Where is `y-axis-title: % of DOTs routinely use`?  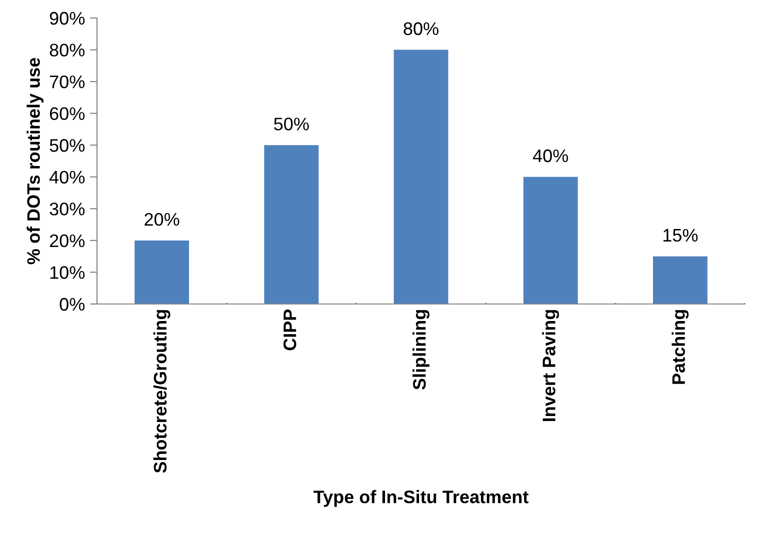 y-axis-title: % of DOTs routinely use is located at coordinates (35, 161).